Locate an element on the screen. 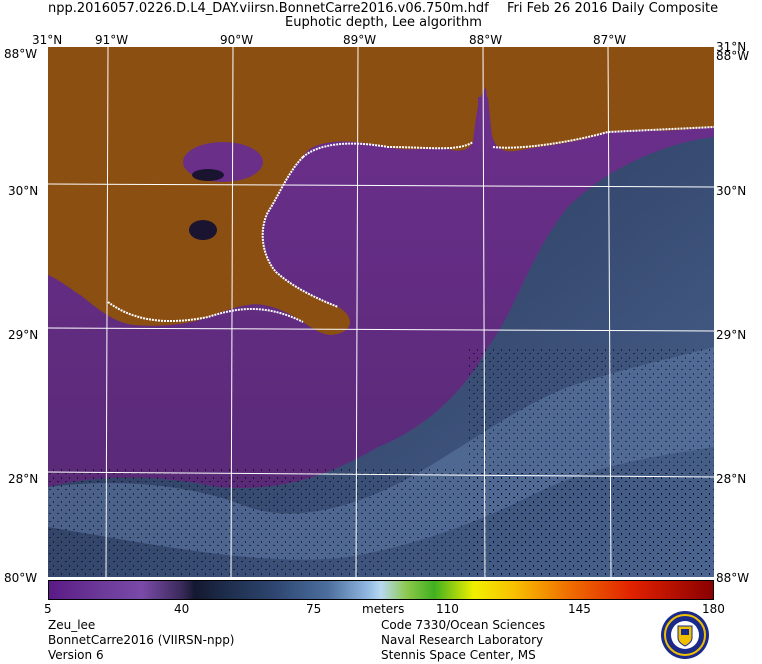 The width and height of the screenshot is (762, 664). colorbar-tick-75: 75 is located at coordinates (314, 609).